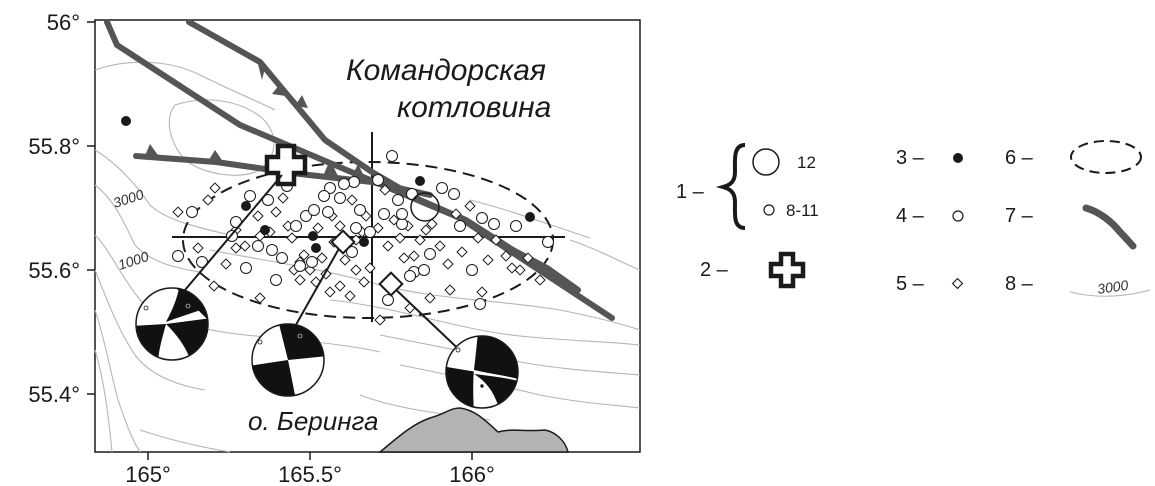  Describe the element at coordinates (233, 232) in the screenshot. I see `leader-line` at that location.